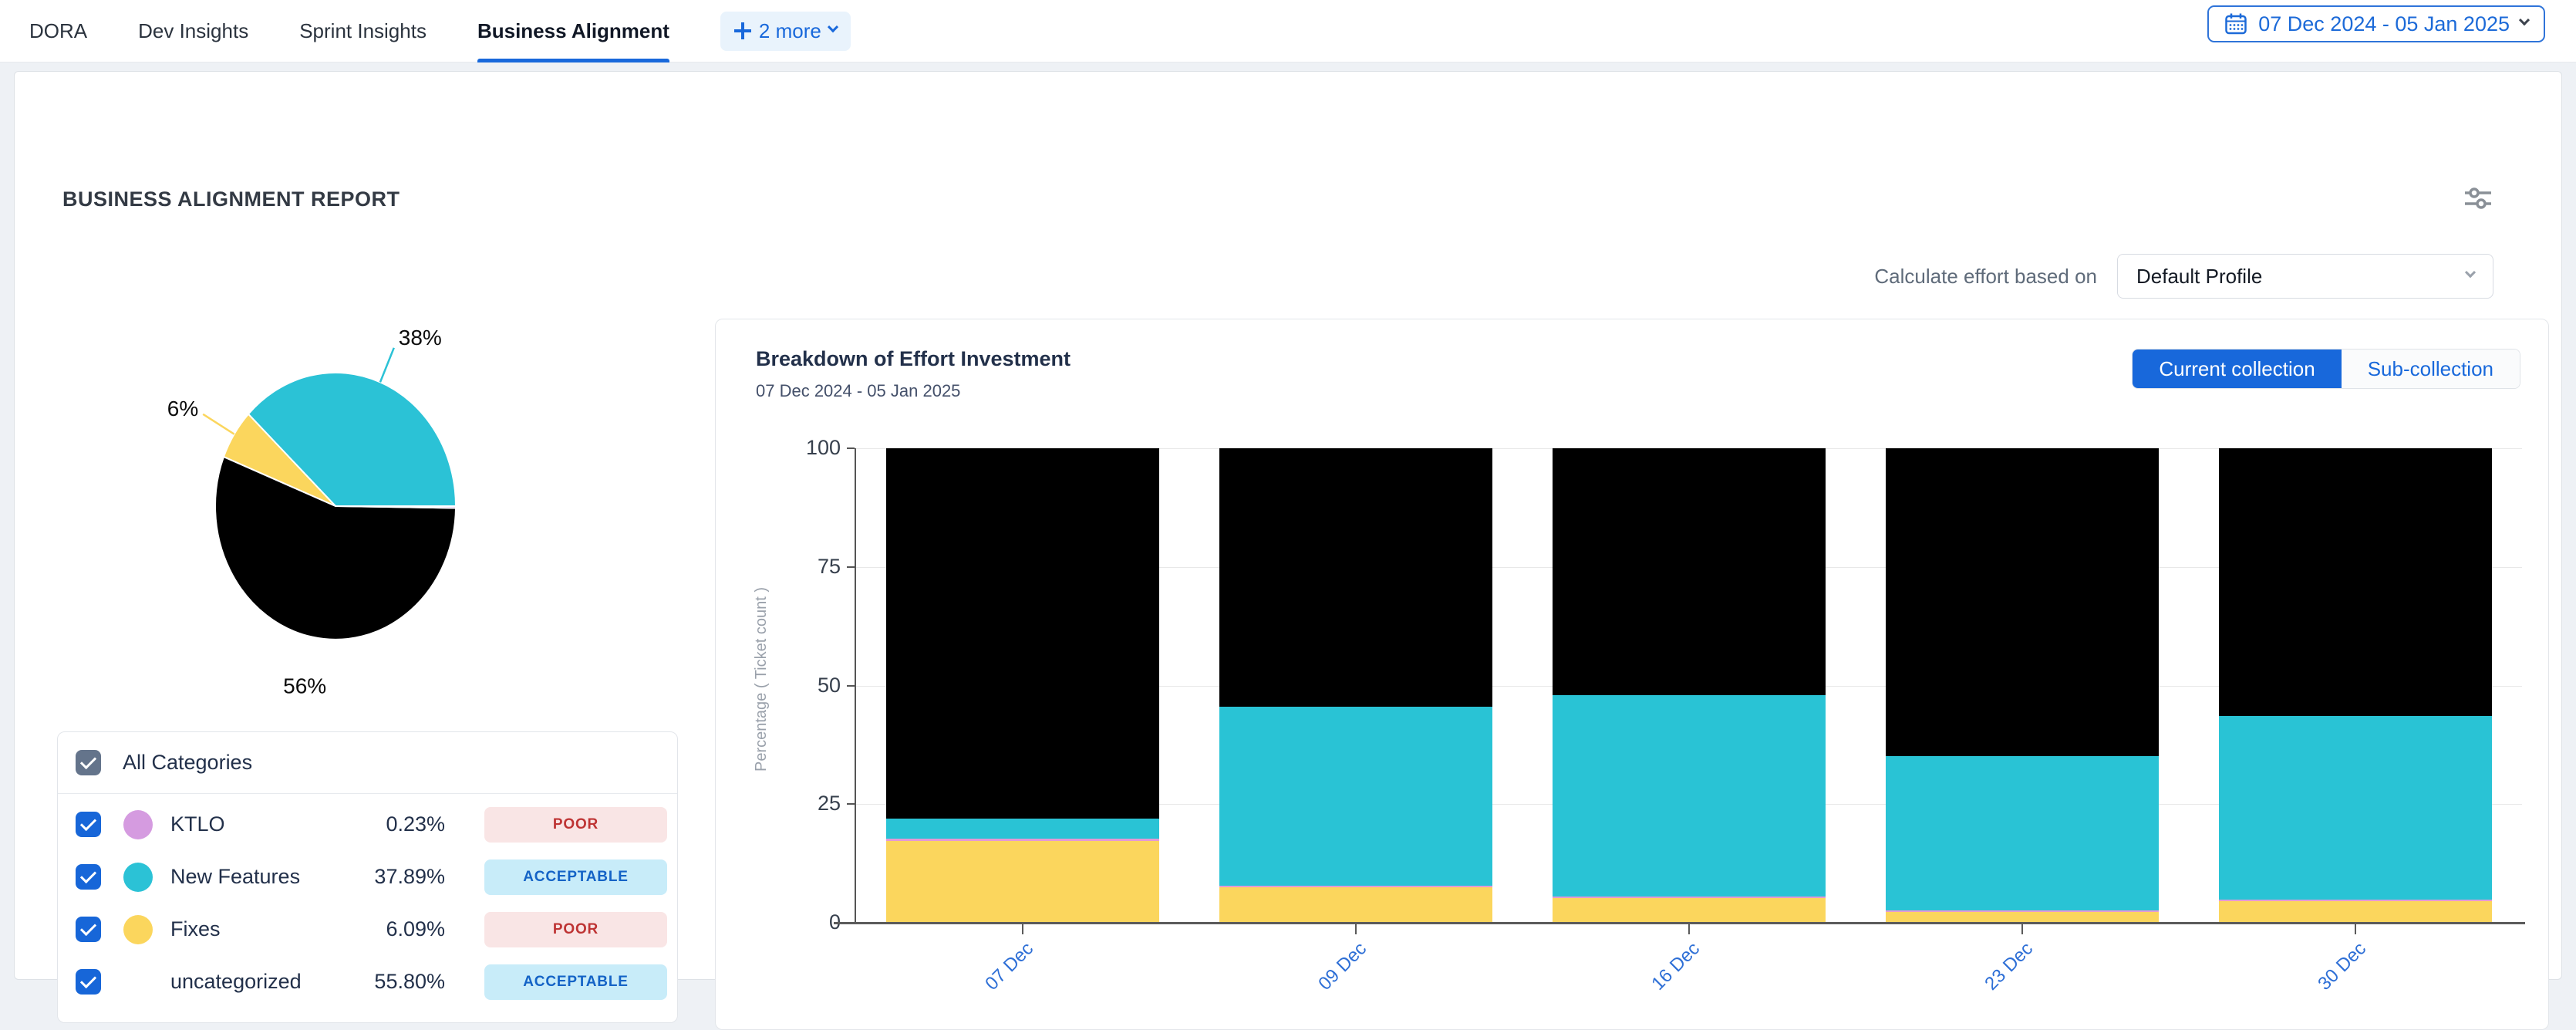  Describe the element at coordinates (409, 982) in the screenshot. I see `category-value: 55.80%` at that location.